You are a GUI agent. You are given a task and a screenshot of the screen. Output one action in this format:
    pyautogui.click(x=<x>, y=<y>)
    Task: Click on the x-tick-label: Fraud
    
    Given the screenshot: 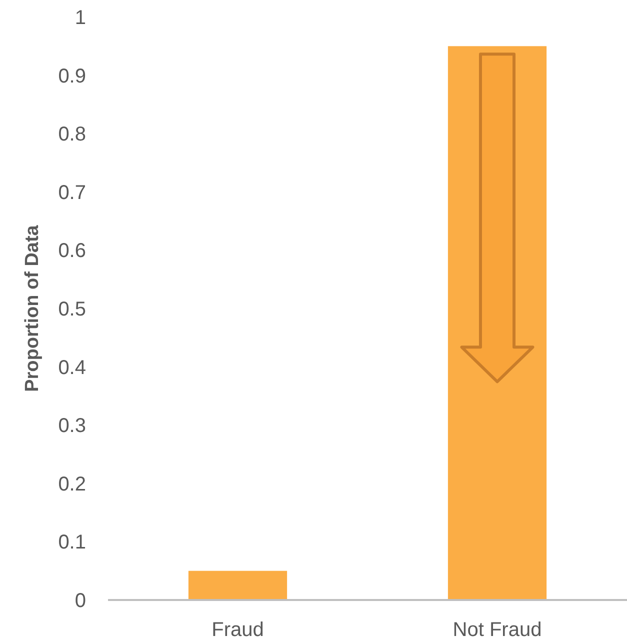 What is the action you would take?
    pyautogui.click(x=238, y=630)
    